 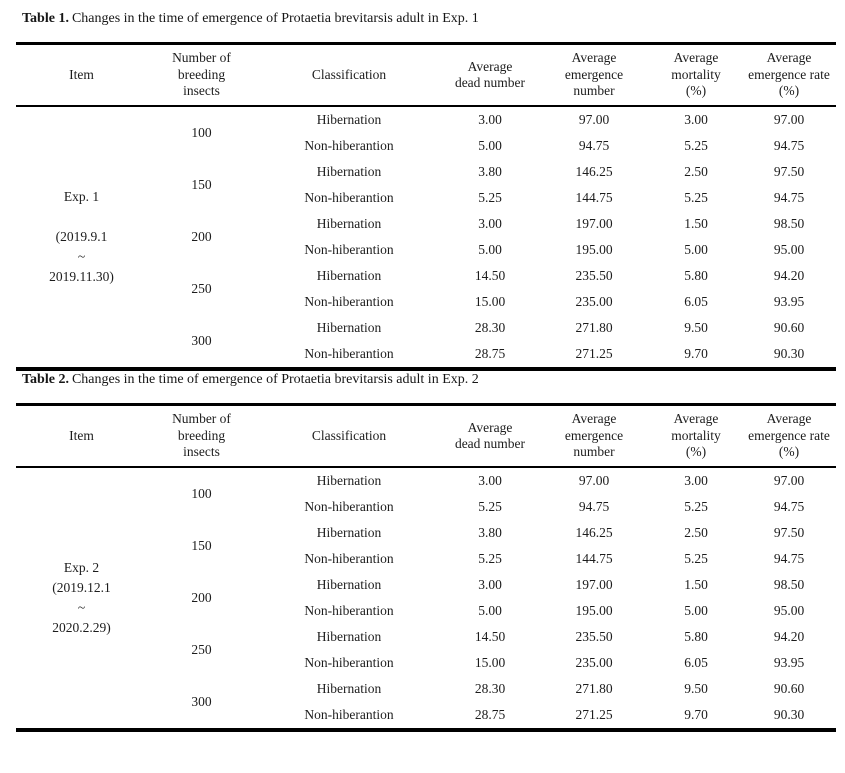 I want to click on column-header-line: emergence, so click(x=594, y=435).